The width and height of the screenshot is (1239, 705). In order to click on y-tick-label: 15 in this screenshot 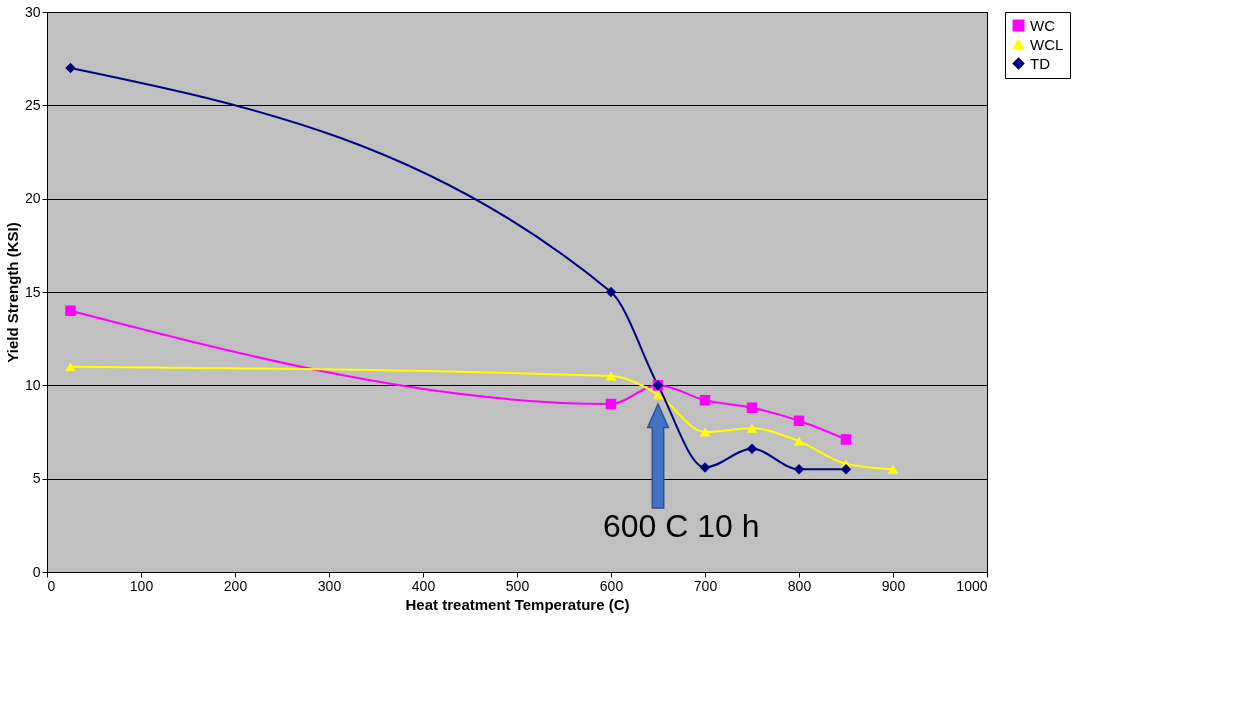, I will do `click(32, 291)`.